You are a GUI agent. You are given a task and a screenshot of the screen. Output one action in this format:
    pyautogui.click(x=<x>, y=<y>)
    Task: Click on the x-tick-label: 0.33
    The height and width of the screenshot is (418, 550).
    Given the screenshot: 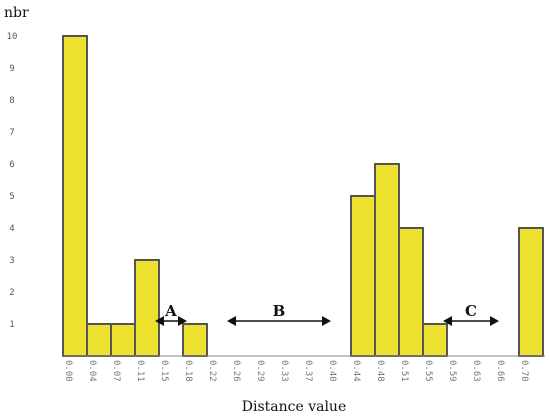 What is the action you would take?
    pyautogui.click(x=284, y=371)
    